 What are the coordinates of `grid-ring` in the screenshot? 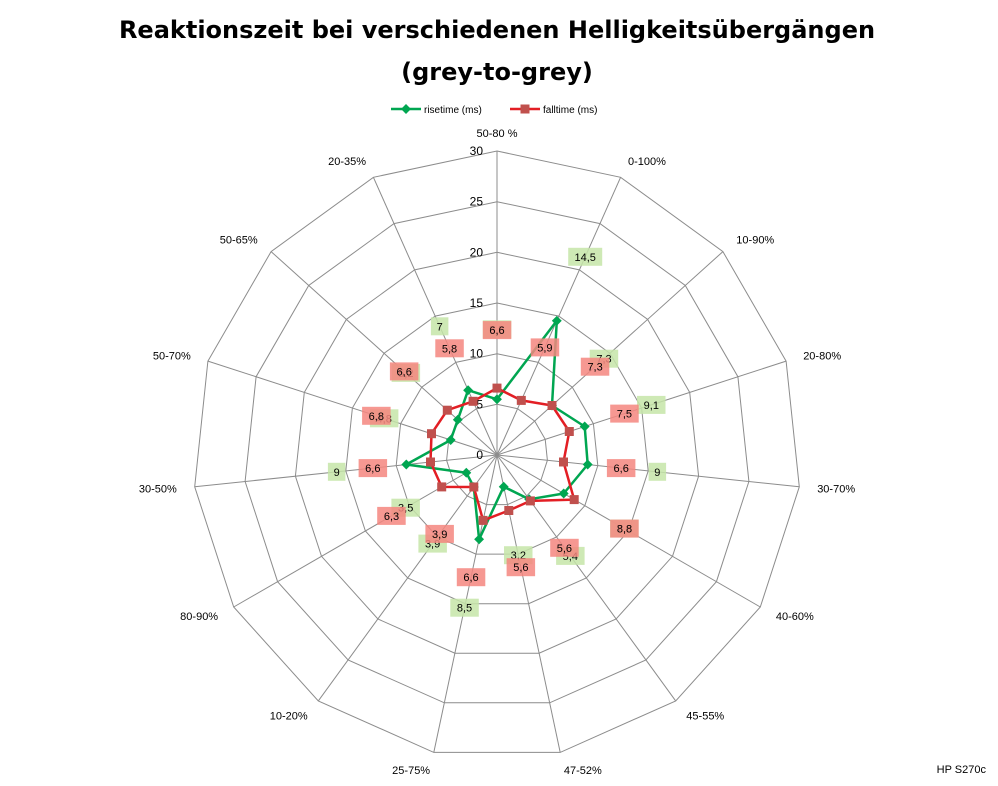 It's located at (497, 454).